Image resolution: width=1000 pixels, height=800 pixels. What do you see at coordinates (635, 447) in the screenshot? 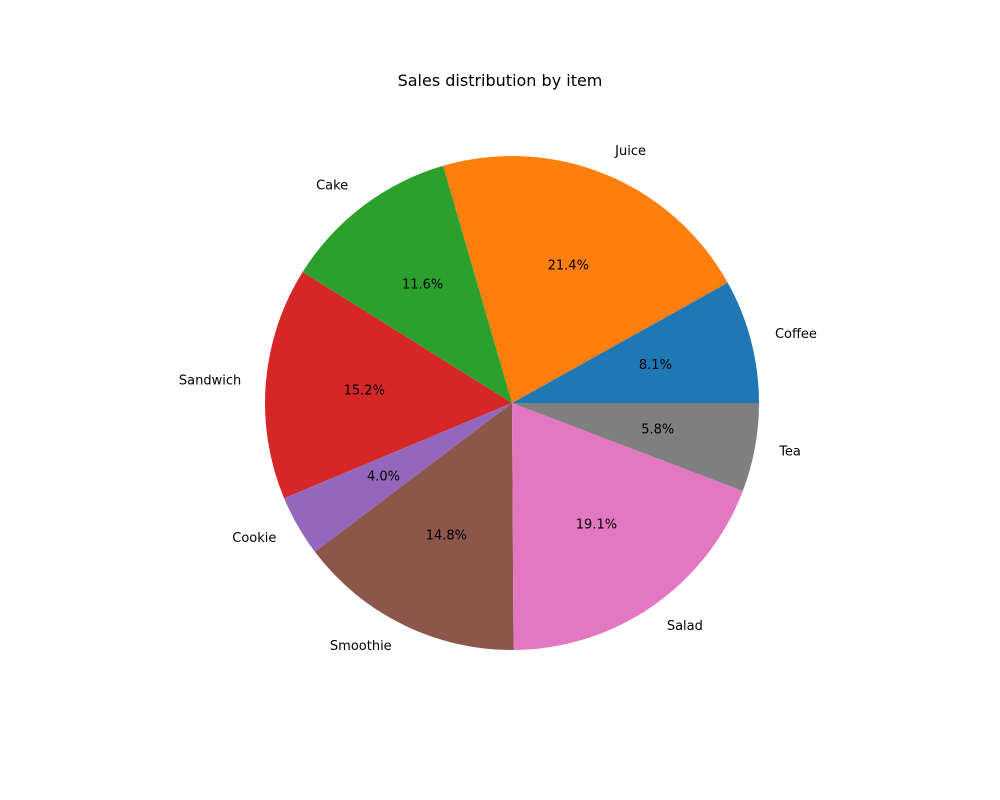
I see `pie-slice-tea` at bounding box center [635, 447].